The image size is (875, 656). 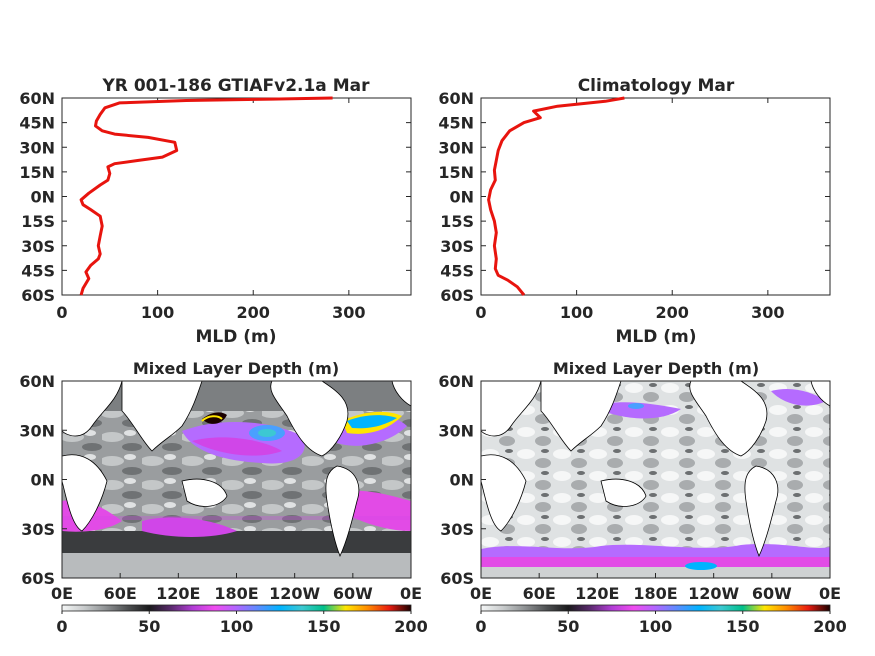 I want to click on panel3-xtick-label: 60E, so click(x=120, y=593).